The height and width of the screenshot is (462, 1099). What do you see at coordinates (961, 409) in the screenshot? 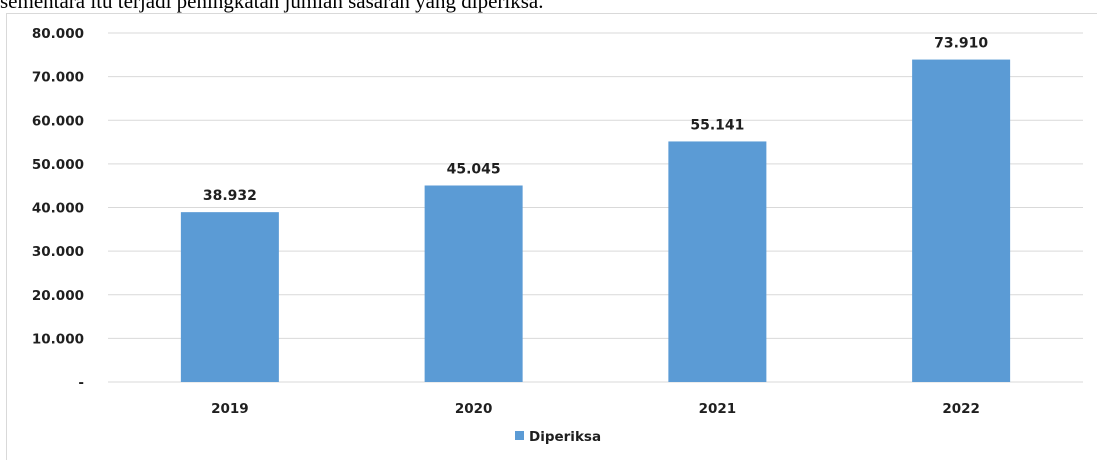
I see `x-tick-label-2022: 2022` at bounding box center [961, 409].